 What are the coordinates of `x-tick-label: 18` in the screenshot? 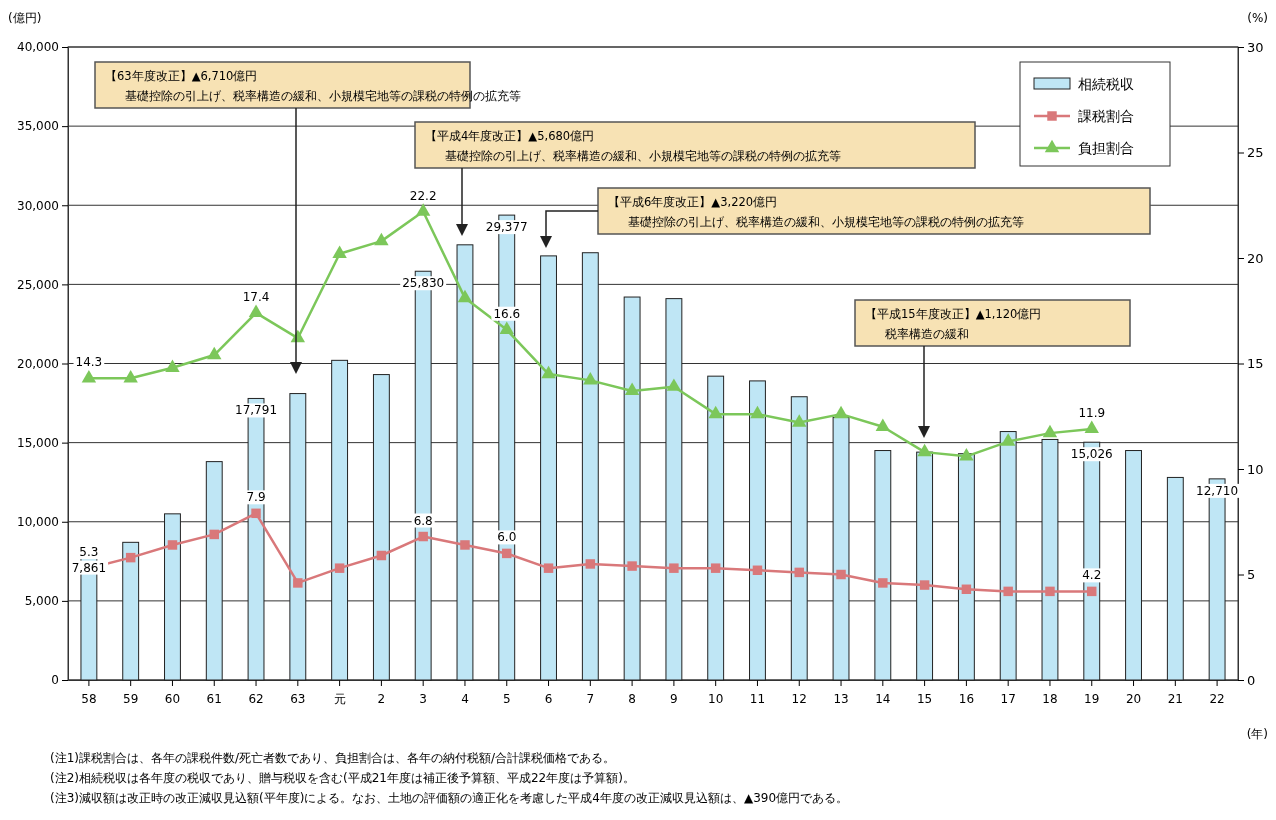 It's located at (1050, 699).